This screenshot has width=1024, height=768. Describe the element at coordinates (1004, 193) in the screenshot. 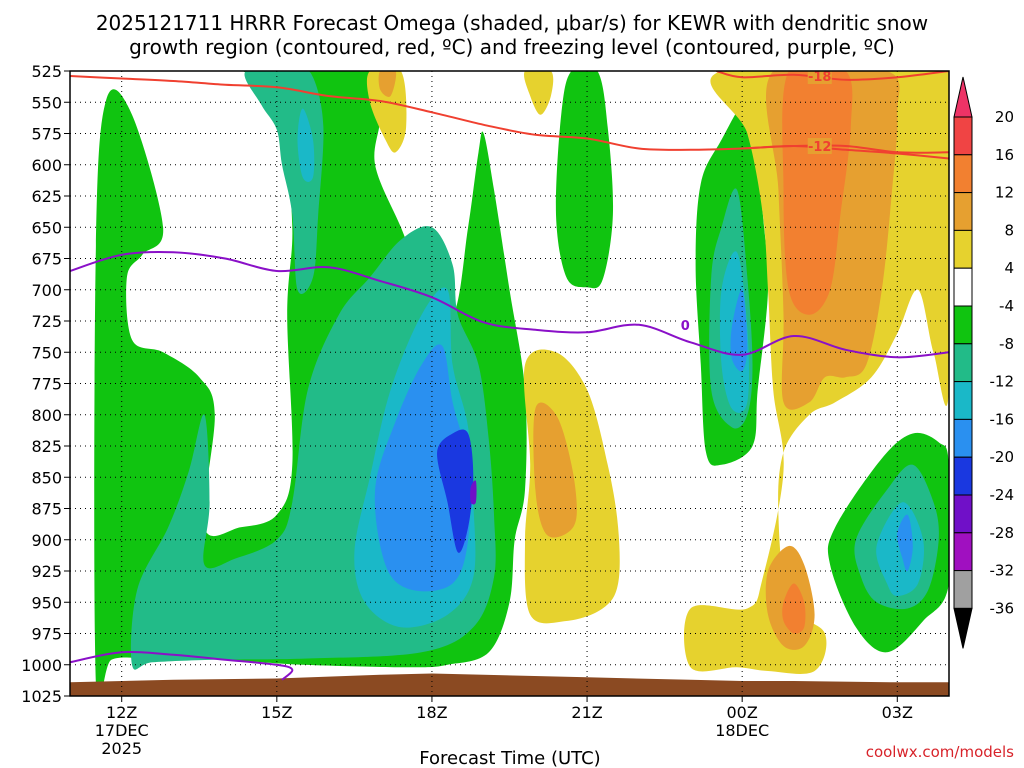

I see `colorbar-label-12: 12` at that location.